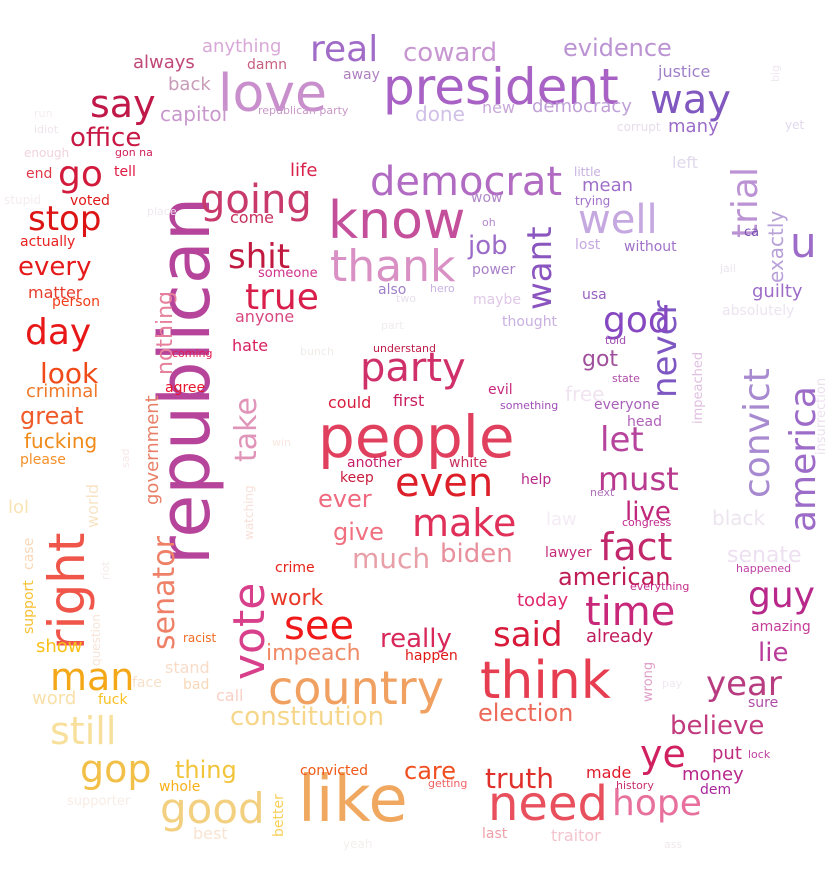 This screenshot has height=879, width=840. I want to click on word-actually: actually, so click(48, 242).